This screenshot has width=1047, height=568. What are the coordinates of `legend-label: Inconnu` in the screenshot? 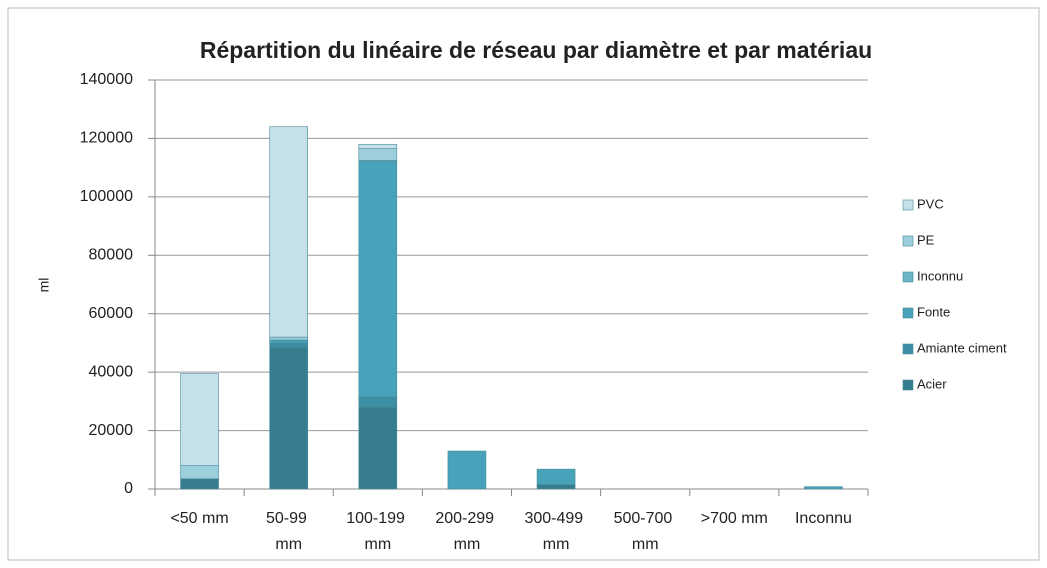 It's located at (940, 275).